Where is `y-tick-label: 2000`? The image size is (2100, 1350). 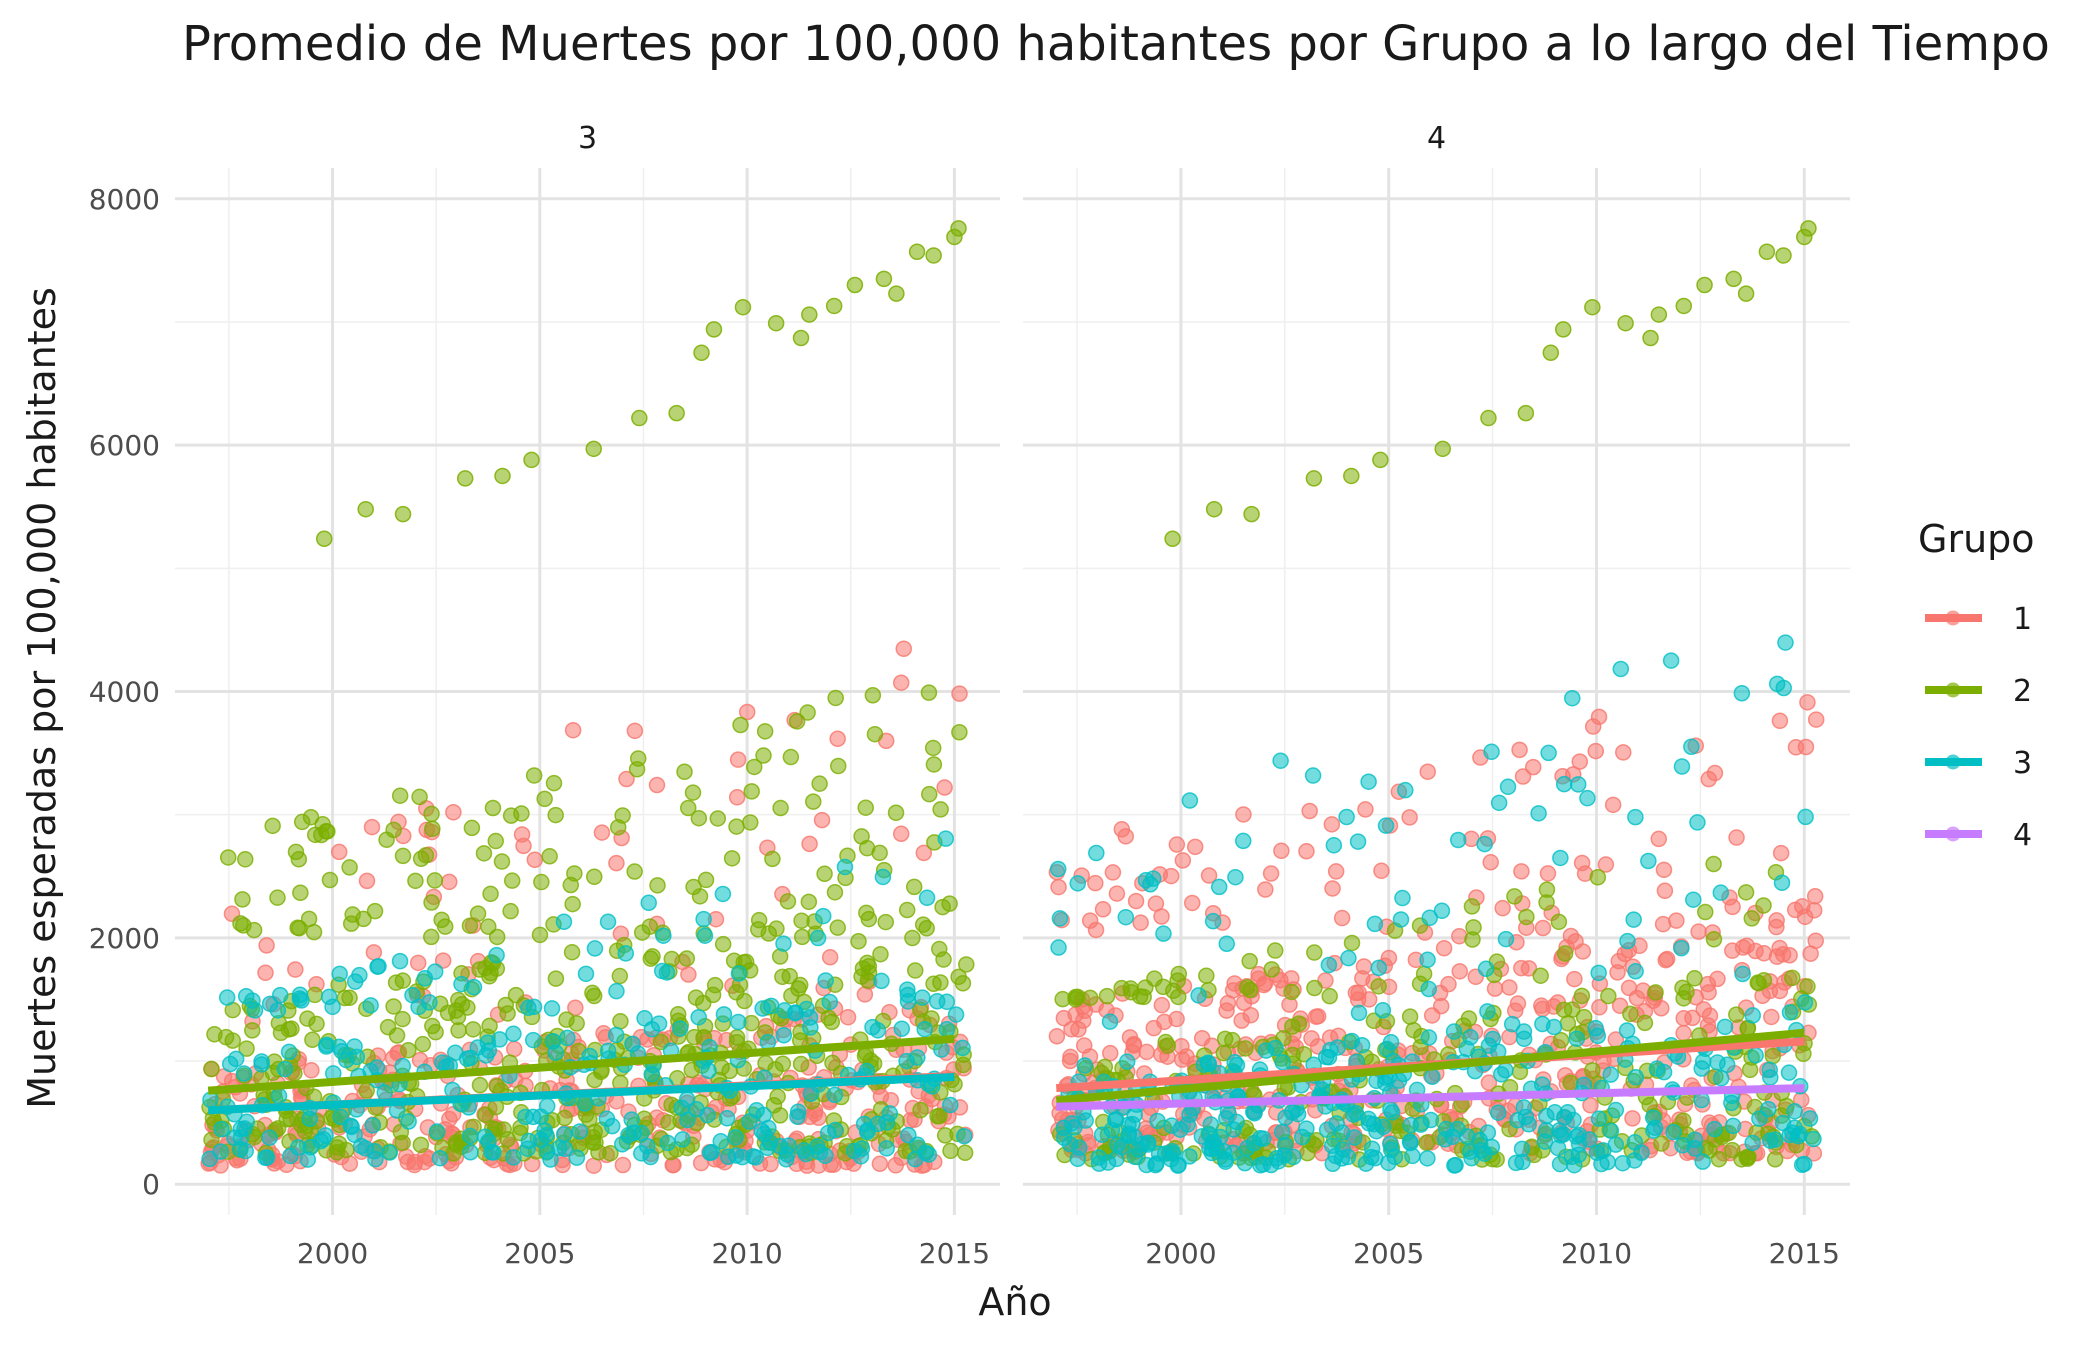
y-tick-label: 2000 is located at coordinates (124, 938).